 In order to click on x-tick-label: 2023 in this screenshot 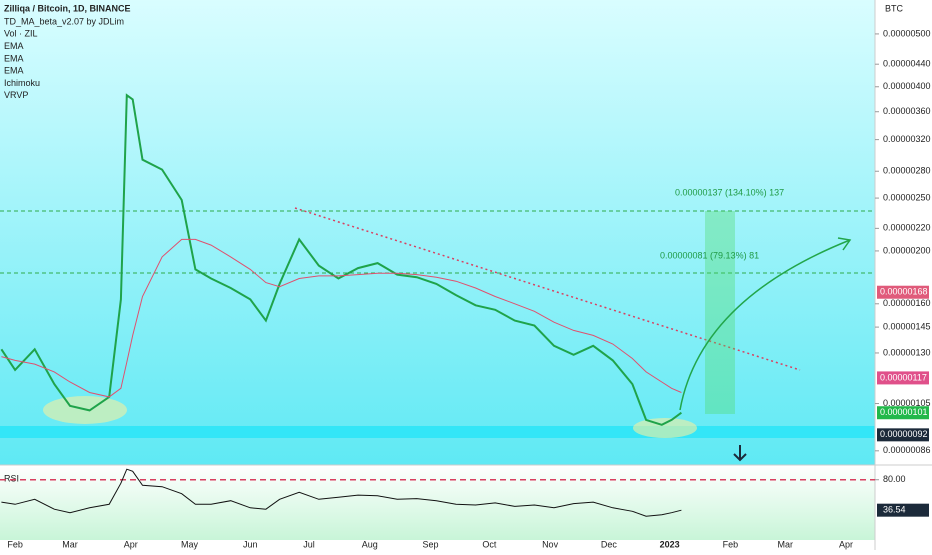, I will do `click(670, 544)`.